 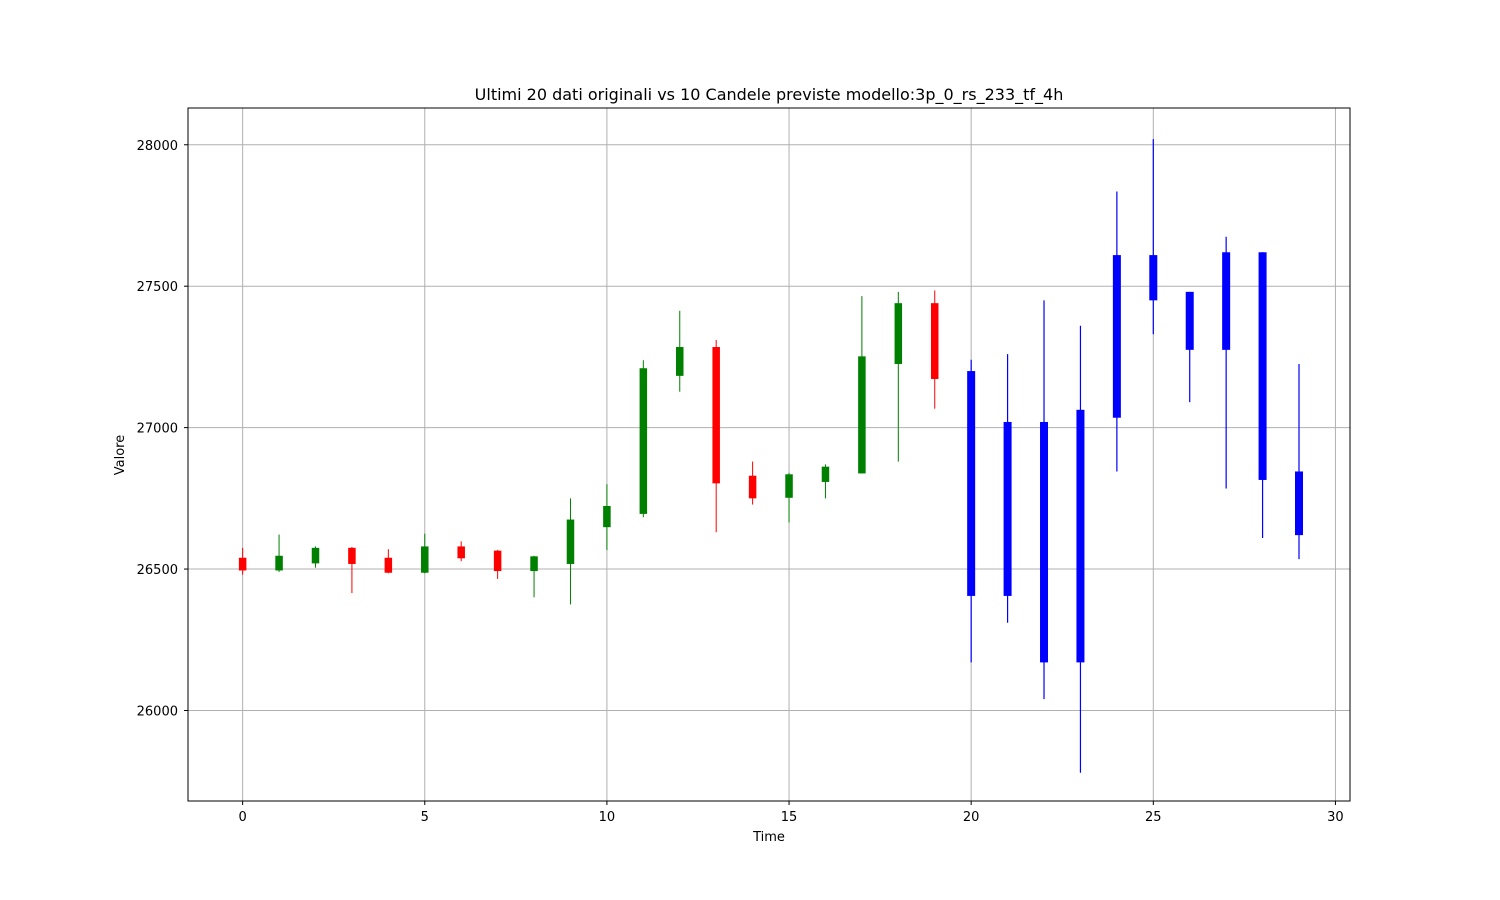 I want to click on x-tick-label: 20, so click(x=971, y=817).